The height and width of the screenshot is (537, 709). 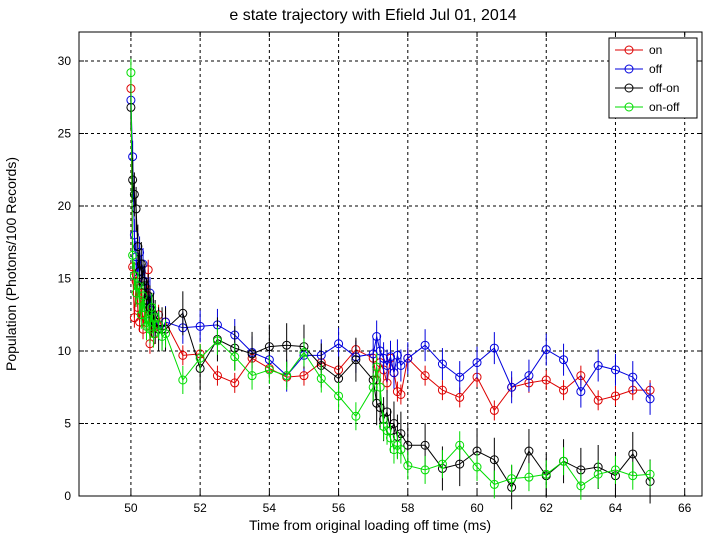 I want to click on x-tick-label: 66, so click(x=685, y=508).